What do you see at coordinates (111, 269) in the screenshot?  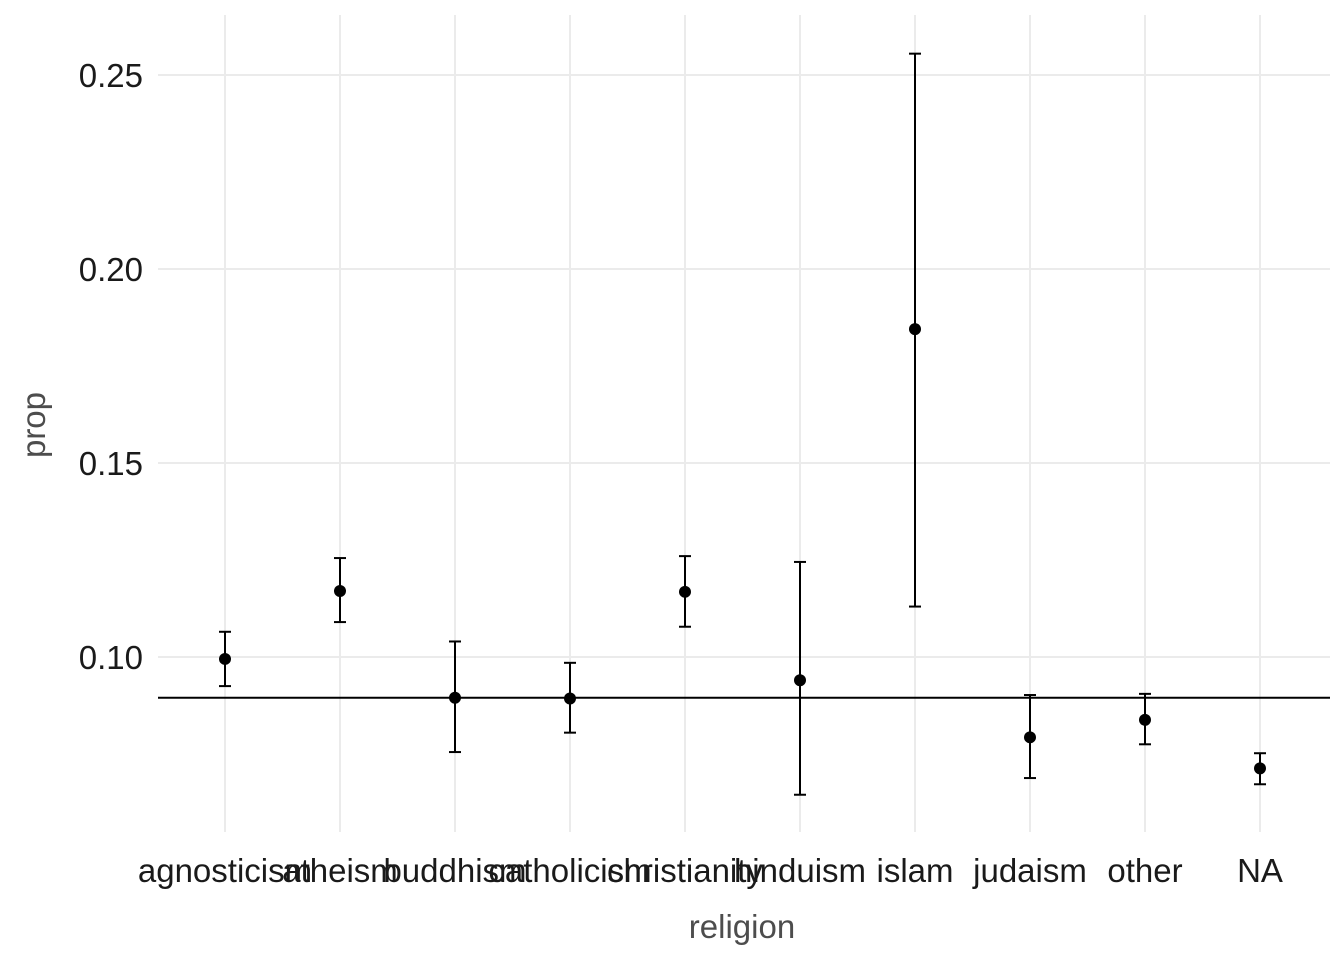 I see `y-tick-label: 0.20` at bounding box center [111, 269].